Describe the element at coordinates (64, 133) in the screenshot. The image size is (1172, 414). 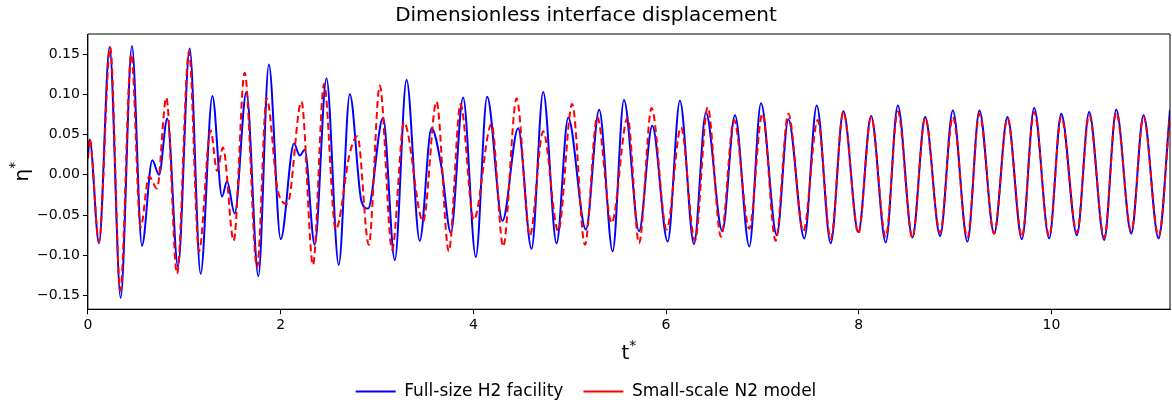
I see `y-tick-label: 0.05` at that location.